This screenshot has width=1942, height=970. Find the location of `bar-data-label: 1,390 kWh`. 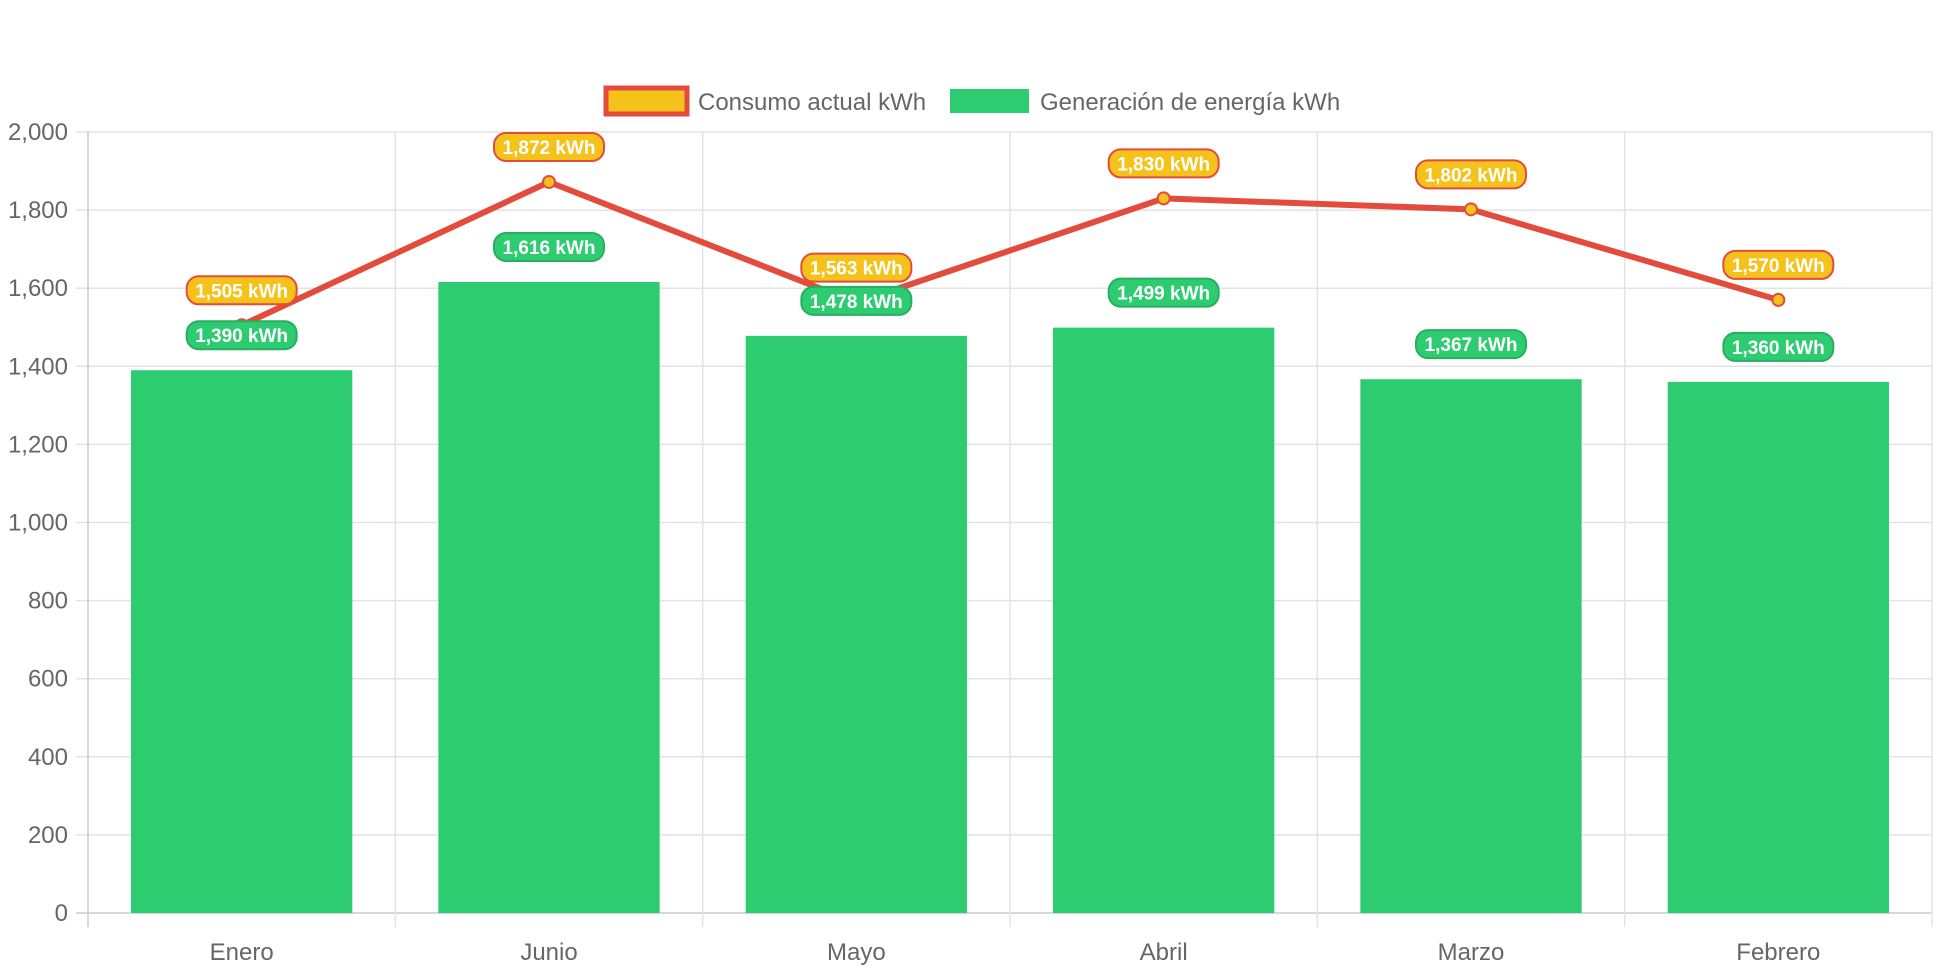

bar-data-label: 1,390 kWh is located at coordinates (241, 335).